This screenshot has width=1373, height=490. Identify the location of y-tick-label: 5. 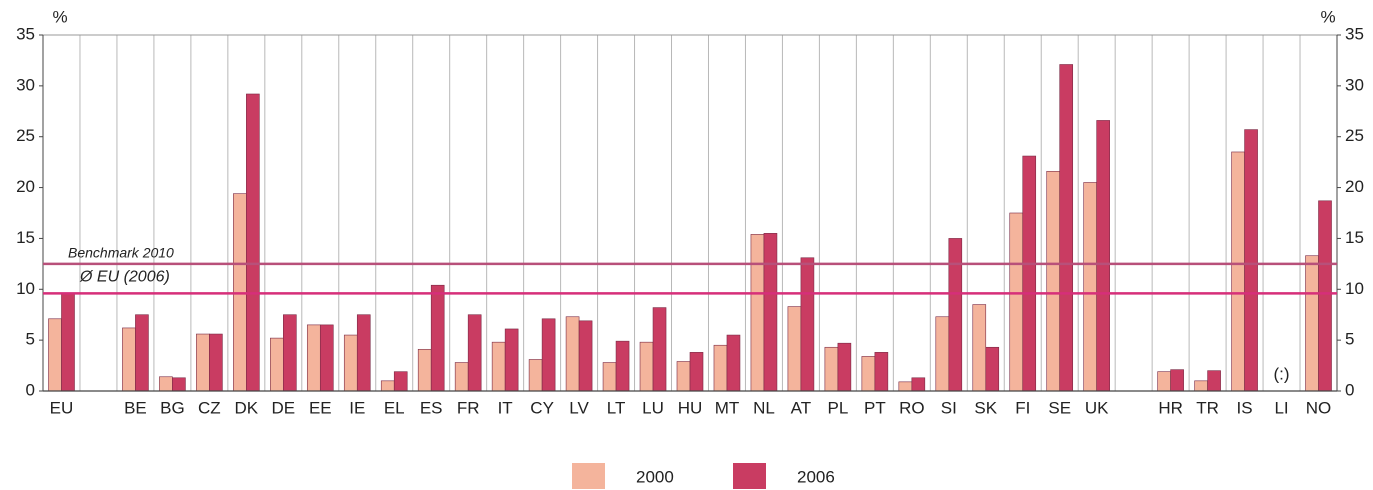
(30, 339).